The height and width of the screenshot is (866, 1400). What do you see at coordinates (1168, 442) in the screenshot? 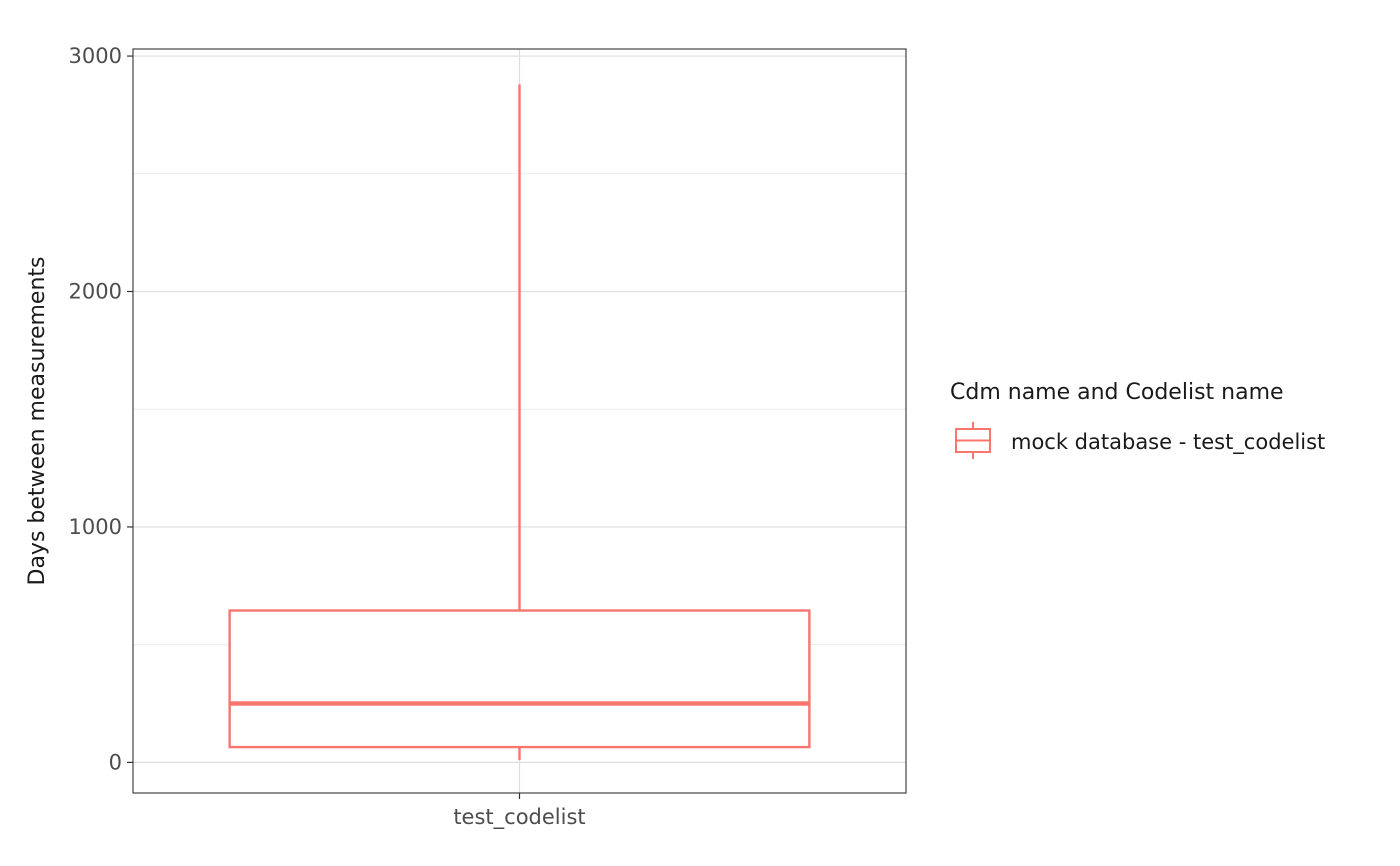
I see `legend-label: mock database - test_codelist` at bounding box center [1168, 442].